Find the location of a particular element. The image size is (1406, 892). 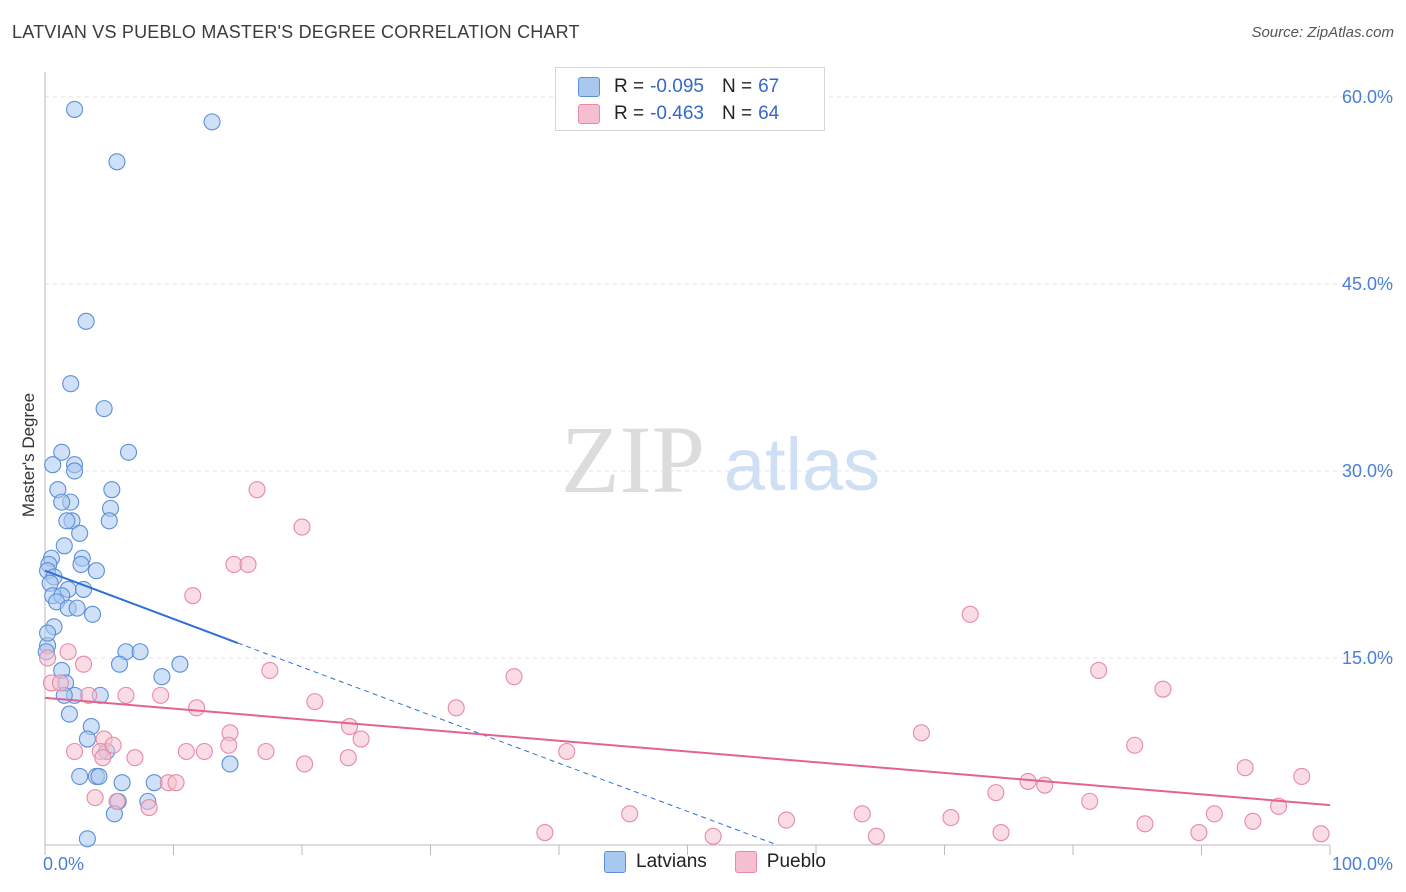

legend-item-pueblo: Pueblo is located at coordinates (780, 862).